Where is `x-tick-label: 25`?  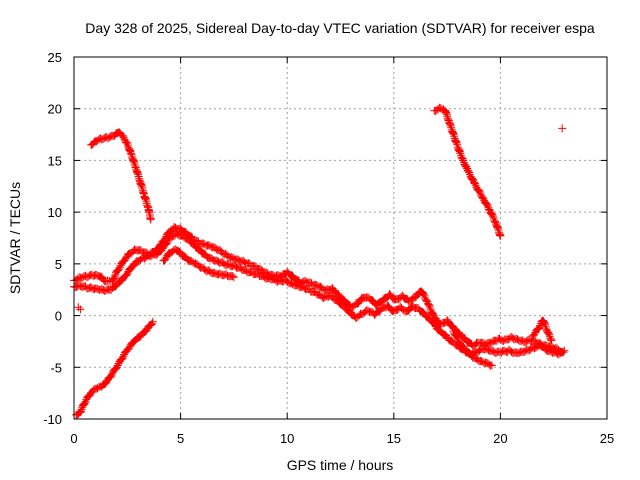 x-tick-label: 25 is located at coordinates (607, 438).